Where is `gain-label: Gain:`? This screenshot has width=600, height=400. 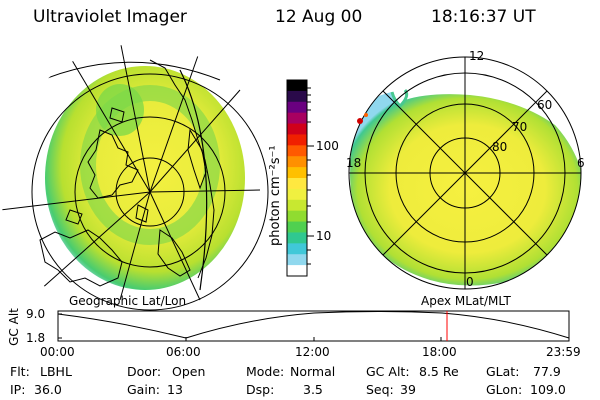 gain-label: Gain: is located at coordinates (143, 389).